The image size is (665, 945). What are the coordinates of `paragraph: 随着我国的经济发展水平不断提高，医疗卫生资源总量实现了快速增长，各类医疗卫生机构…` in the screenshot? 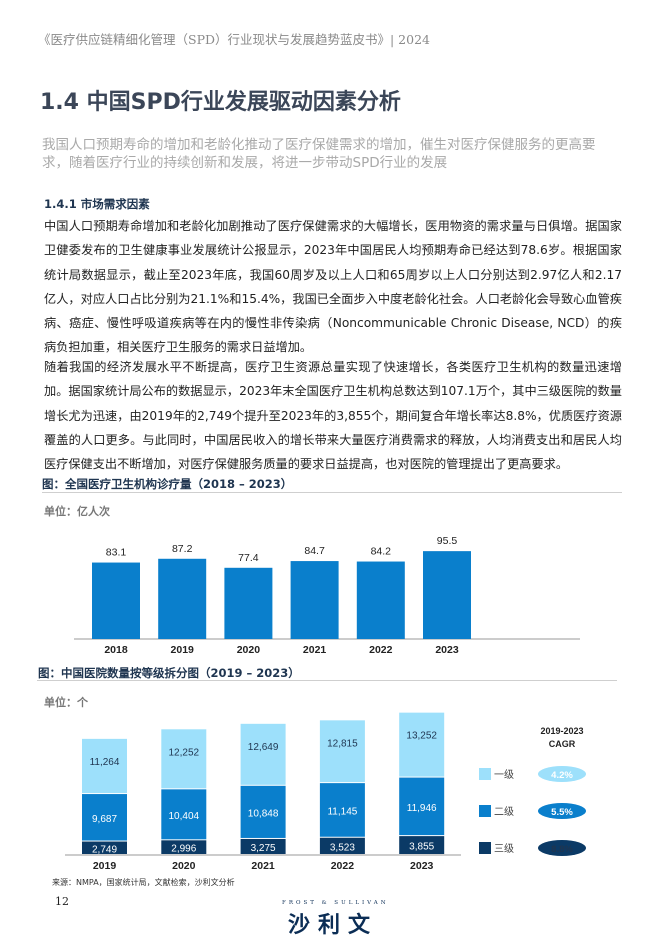 It's located at (333, 416).